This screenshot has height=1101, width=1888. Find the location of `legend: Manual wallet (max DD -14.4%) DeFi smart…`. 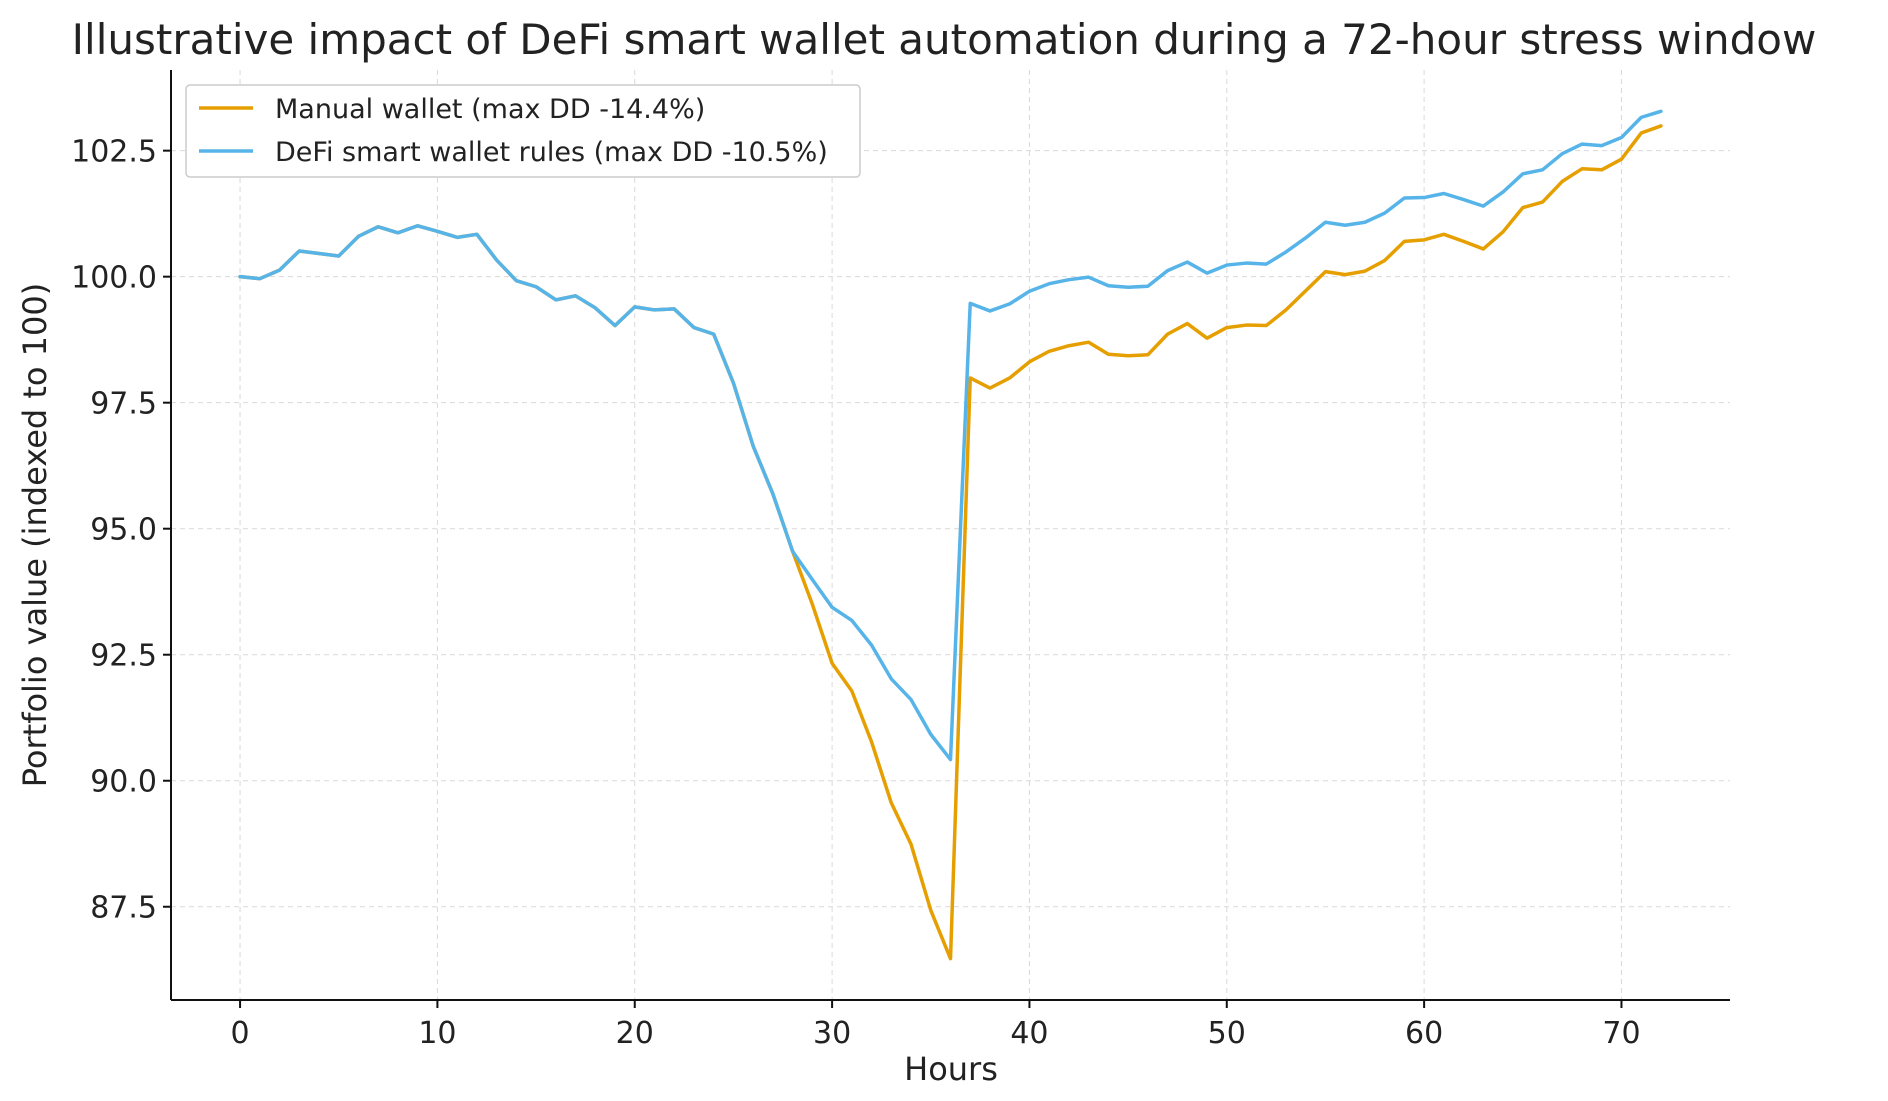

legend: Manual wallet (max DD -14.4%) DeFi smart… is located at coordinates (523, 131).